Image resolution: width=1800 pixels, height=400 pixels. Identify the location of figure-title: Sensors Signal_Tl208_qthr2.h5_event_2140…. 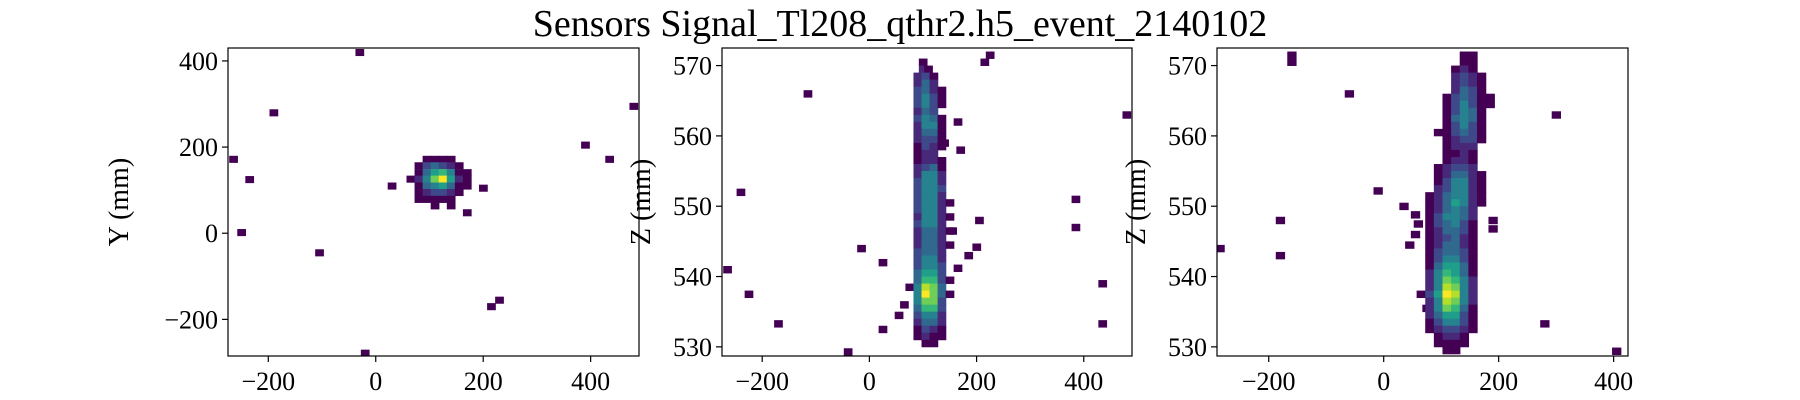
(900, 24).